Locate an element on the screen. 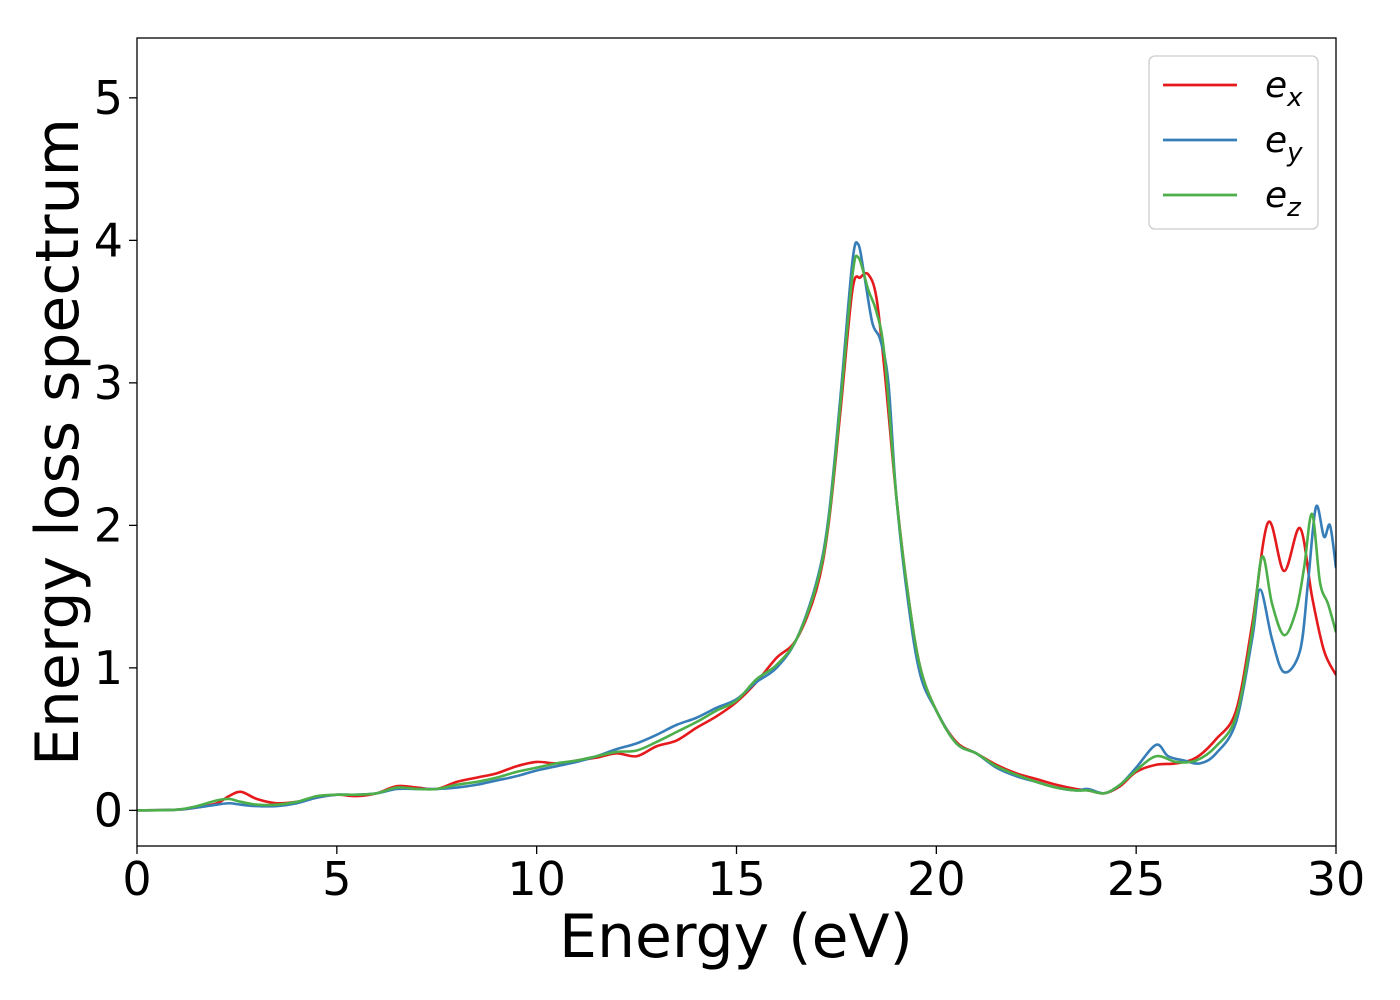 The image size is (1400, 1000). legend-box is located at coordinates (1233, 142).